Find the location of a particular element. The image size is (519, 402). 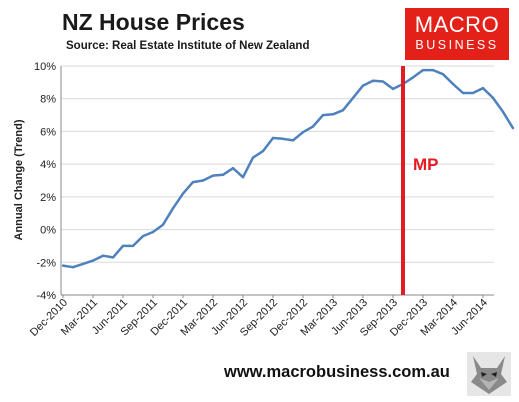

y-tick-label: 0% is located at coordinates (48, 231).